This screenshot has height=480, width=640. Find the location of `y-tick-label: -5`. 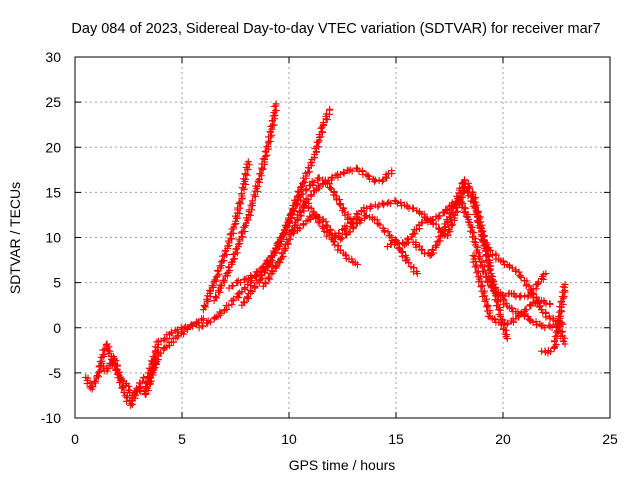

y-tick-label: -5 is located at coordinates (55, 373).